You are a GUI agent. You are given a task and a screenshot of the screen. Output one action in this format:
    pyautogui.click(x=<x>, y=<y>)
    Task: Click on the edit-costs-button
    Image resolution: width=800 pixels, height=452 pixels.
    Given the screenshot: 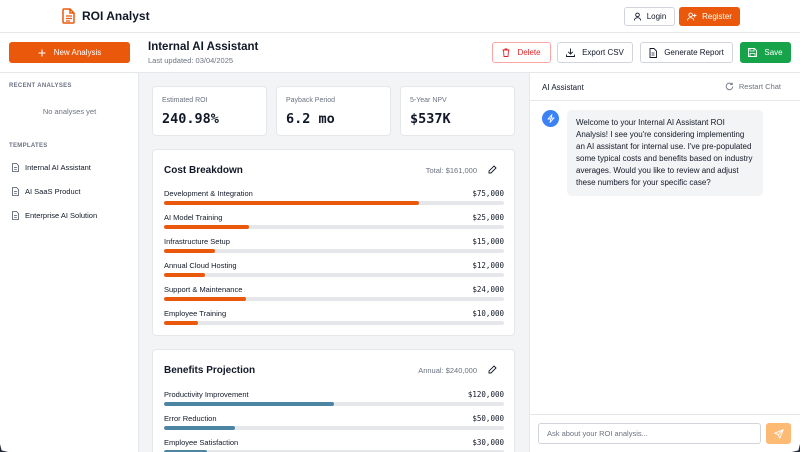 What is the action you would take?
    pyautogui.click(x=492, y=169)
    